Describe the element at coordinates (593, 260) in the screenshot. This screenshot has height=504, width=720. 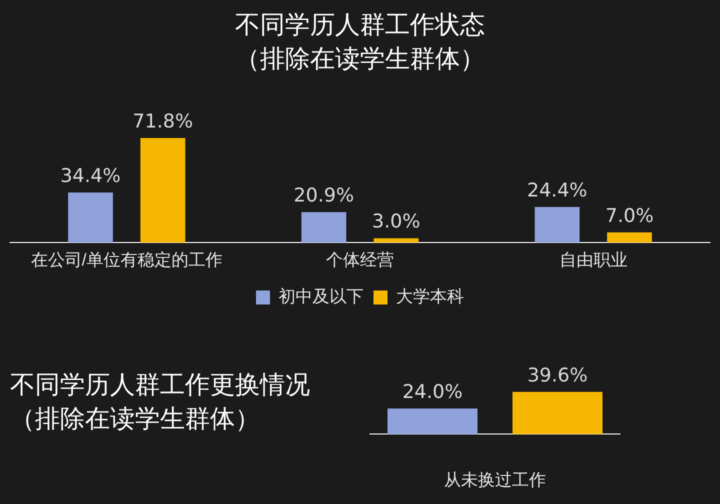
I see `x-tick-label: 自由职业` at that location.